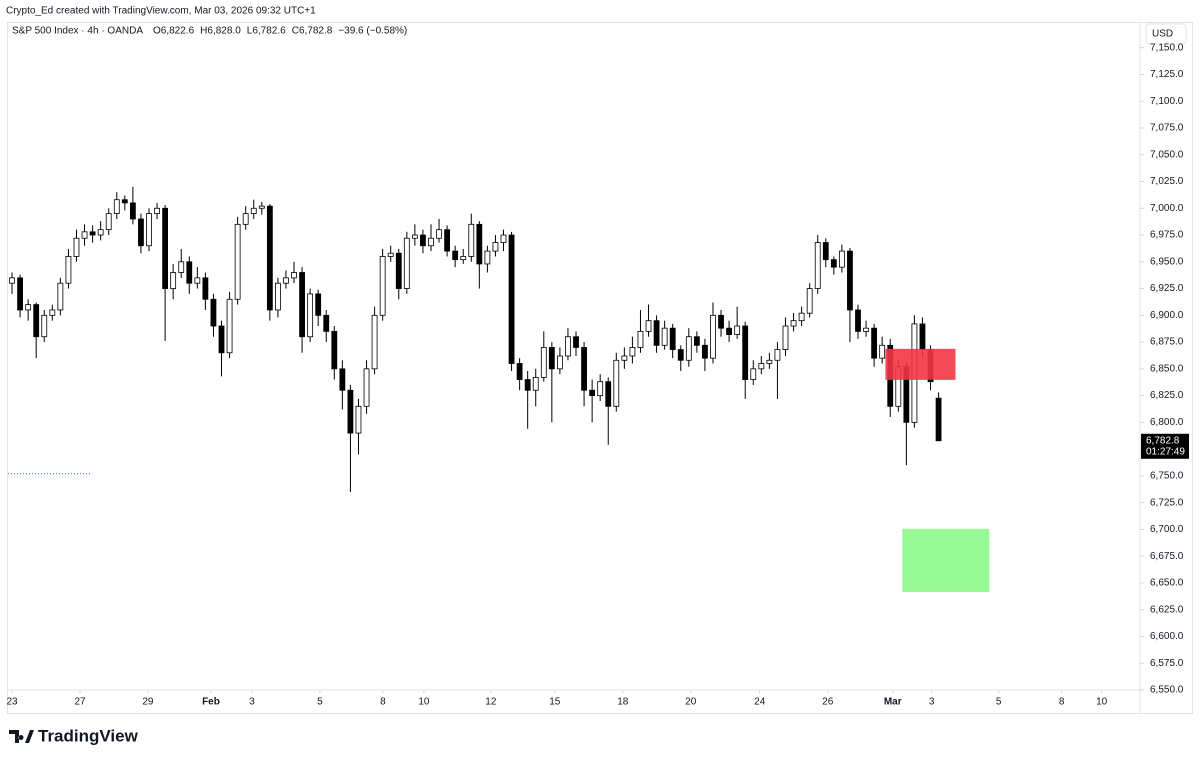  Describe the element at coordinates (760, 702) in the screenshot. I see `x-tick-label: 24` at that location.